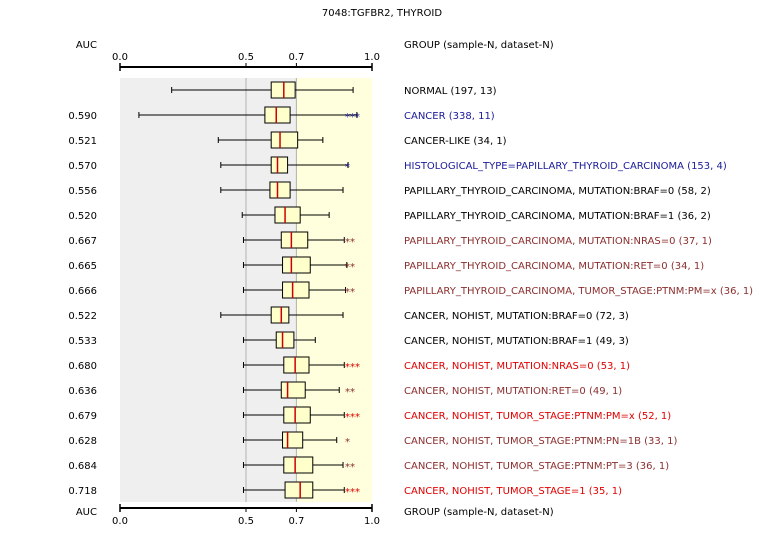  I want to click on bottom-axis, so click(246, 508).